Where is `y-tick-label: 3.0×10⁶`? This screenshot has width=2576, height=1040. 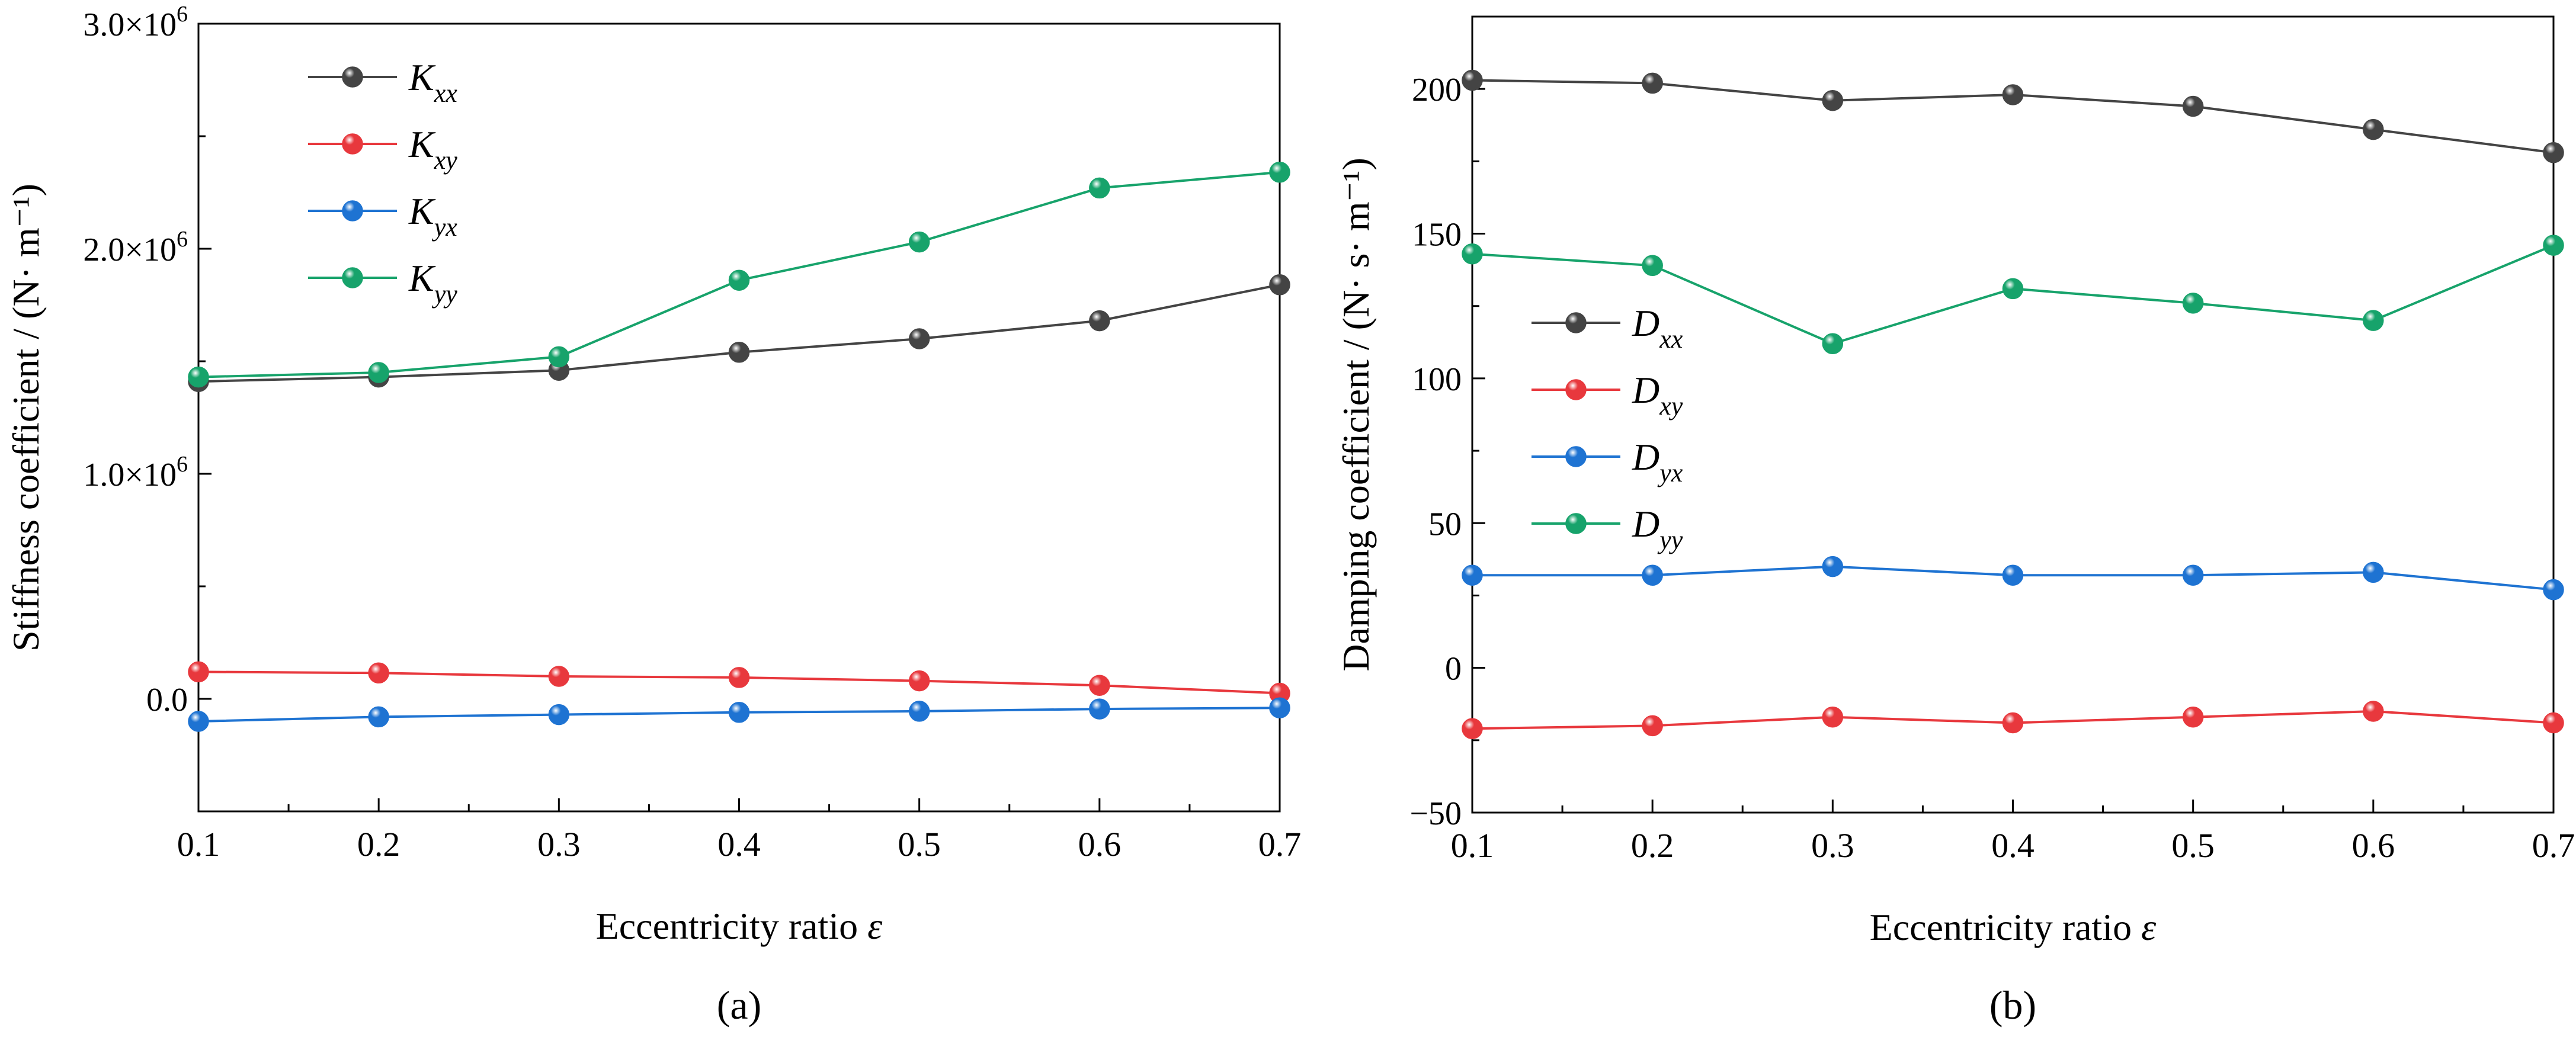 y-tick-label: 3.0×10⁶ is located at coordinates (135, 22).